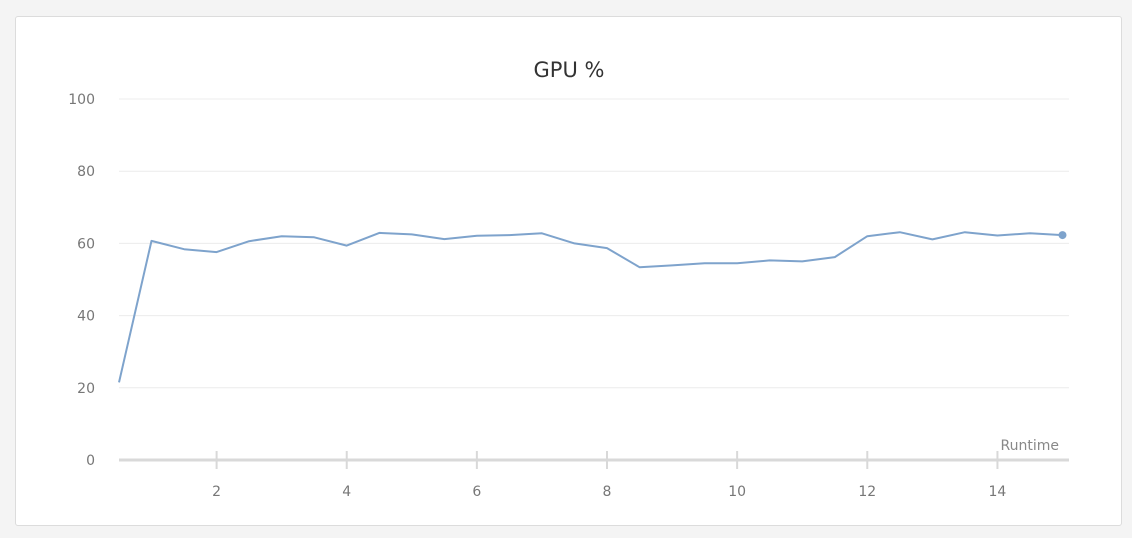  What do you see at coordinates (81, 280) in the screenshot?
I see `y-axis-labels: 0 20 40 60 80 100` at bounding box center [81, 280].